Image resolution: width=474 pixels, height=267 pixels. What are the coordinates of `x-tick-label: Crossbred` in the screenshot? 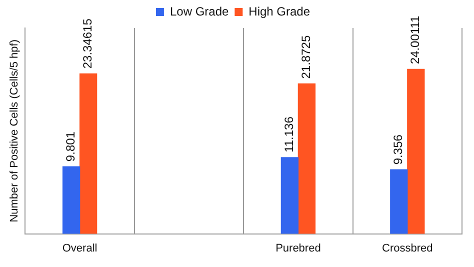 It's located at (407, 248).